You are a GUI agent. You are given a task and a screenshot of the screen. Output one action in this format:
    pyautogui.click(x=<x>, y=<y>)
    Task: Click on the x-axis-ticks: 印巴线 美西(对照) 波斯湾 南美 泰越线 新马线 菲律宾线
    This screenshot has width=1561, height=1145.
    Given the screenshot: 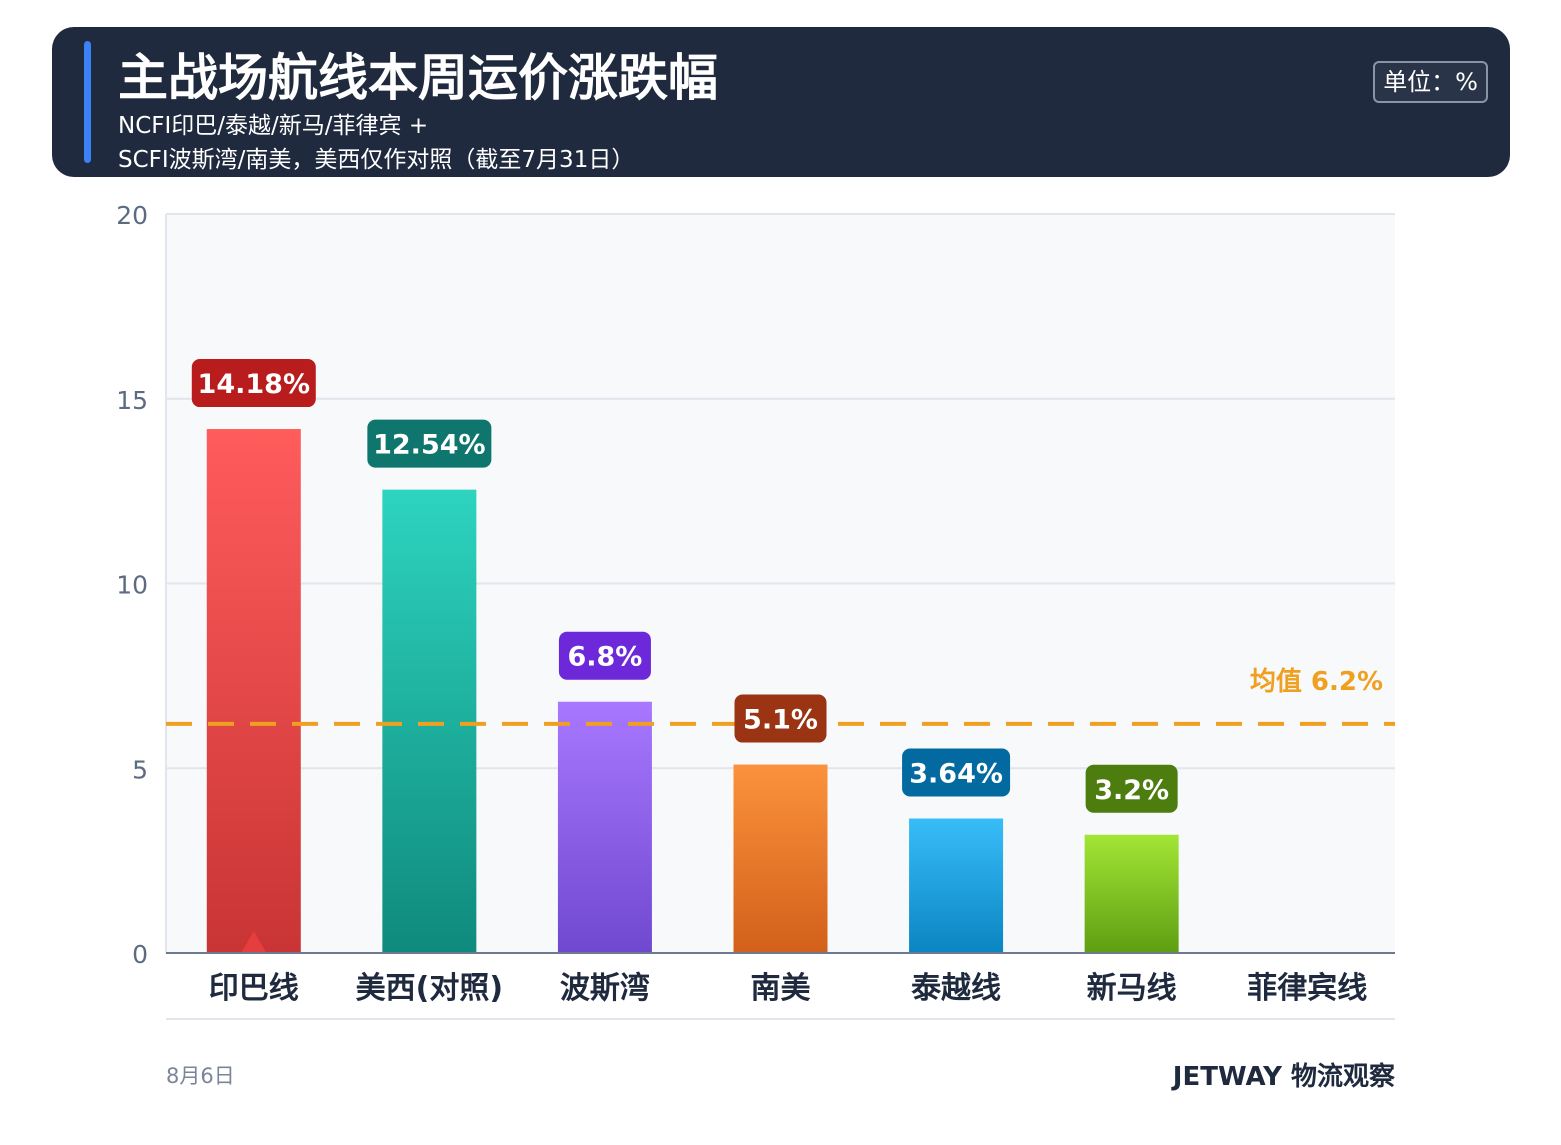 What is the action you would take?
    pyautogui.click(x=788, y=988)
    